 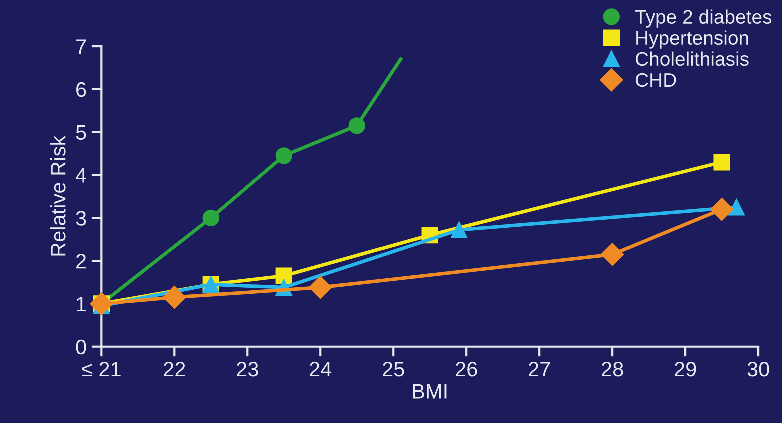 What do you see at coordinates (81, 133) in the screenshot?
I see `y-tick-label: 5` at bounding box center [81, 133].